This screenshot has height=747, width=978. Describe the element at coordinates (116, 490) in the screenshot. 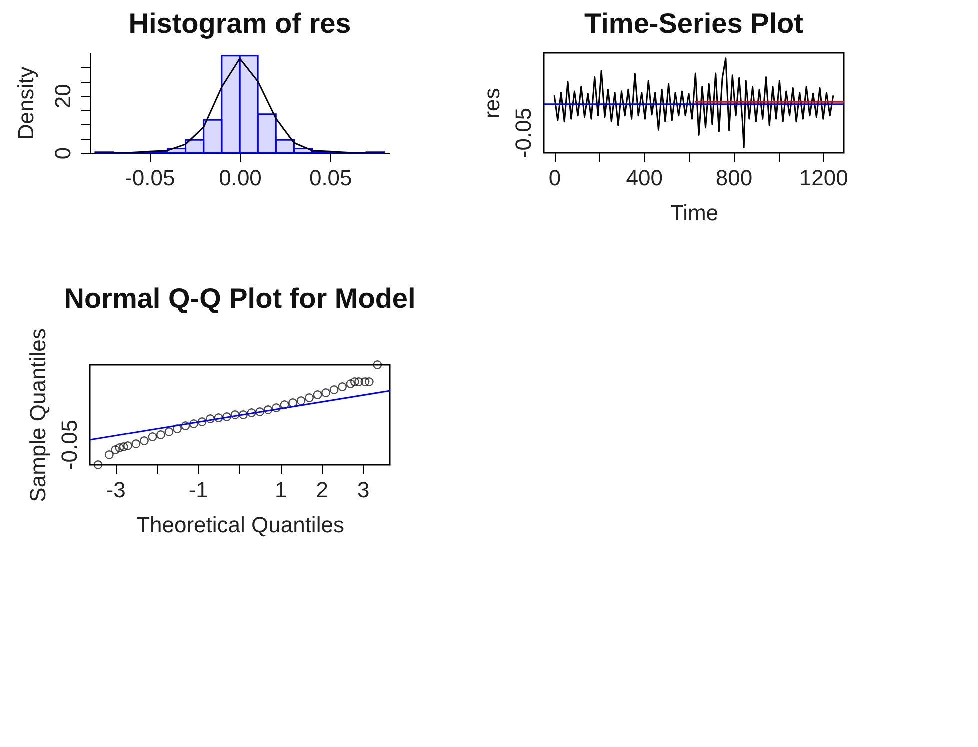

I see `x-tick-label: -3` at that location.